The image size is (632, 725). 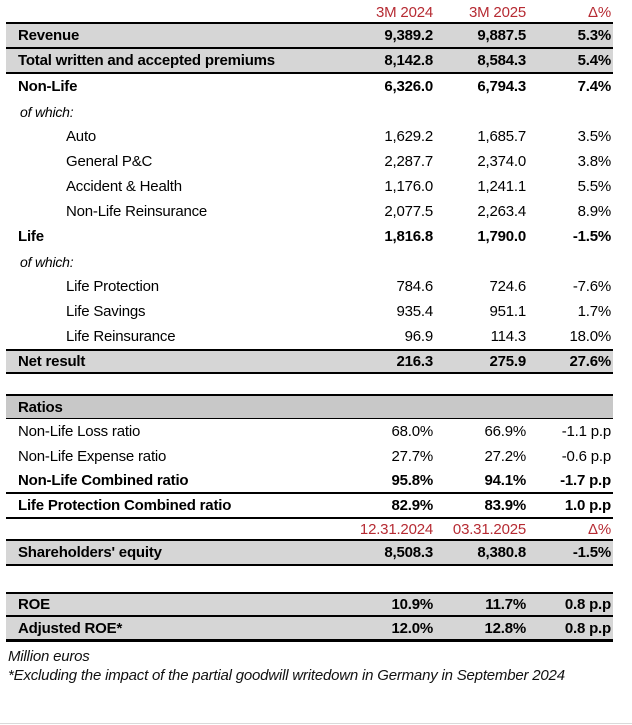 I want to click on row-life-protection: Life Protection 784.6 724.6 -7.6%, so click(x=309, y=286).